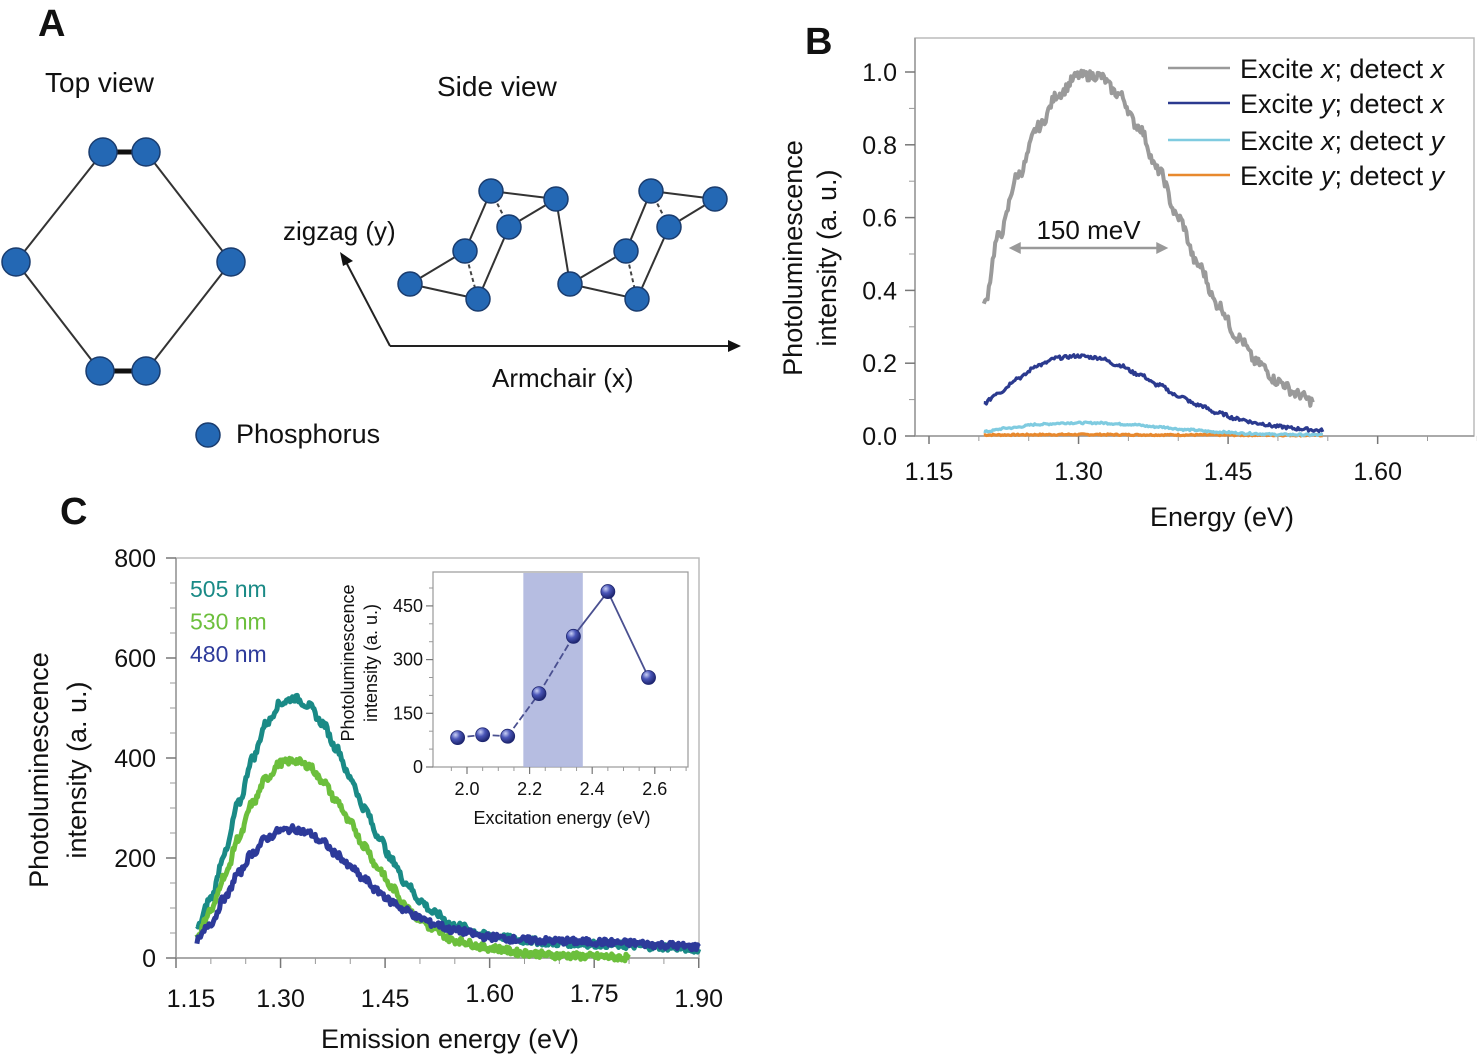  Describe the element at coordinates (408, 606) in the screenshot. I see `y-tick-label: 450` at that location.